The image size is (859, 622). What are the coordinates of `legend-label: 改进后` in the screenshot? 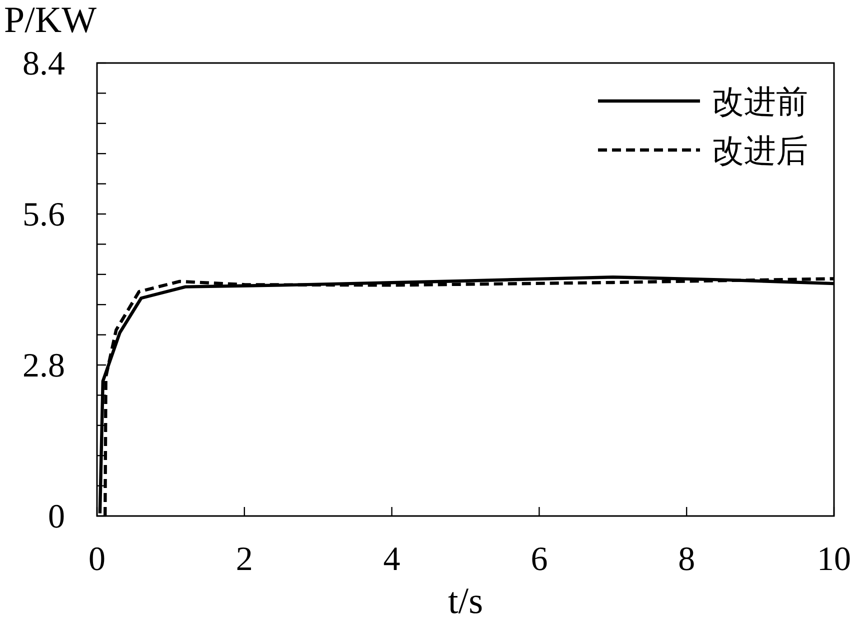 It's located at (760, 150).